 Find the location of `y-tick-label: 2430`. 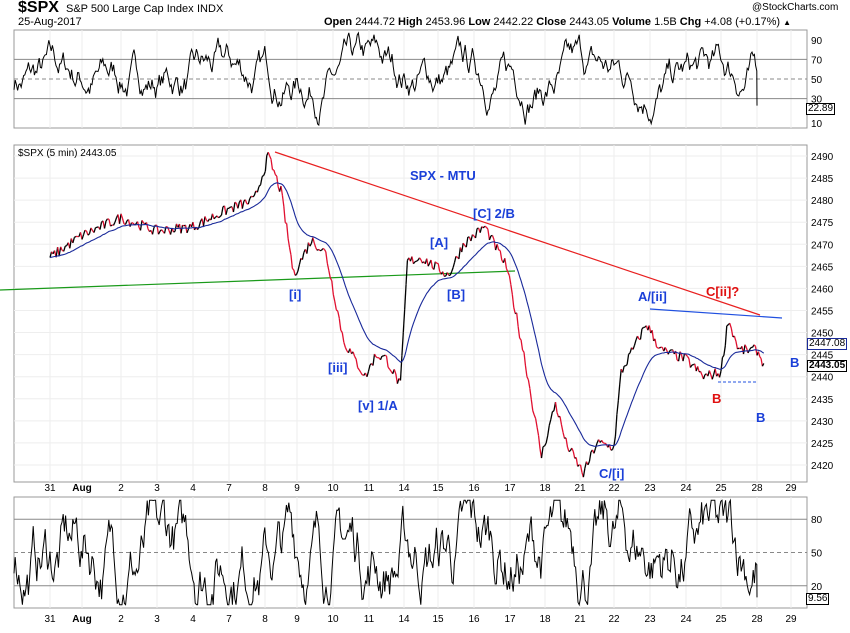

y-tick-label: 2430 is located at coordinates (822, 422).